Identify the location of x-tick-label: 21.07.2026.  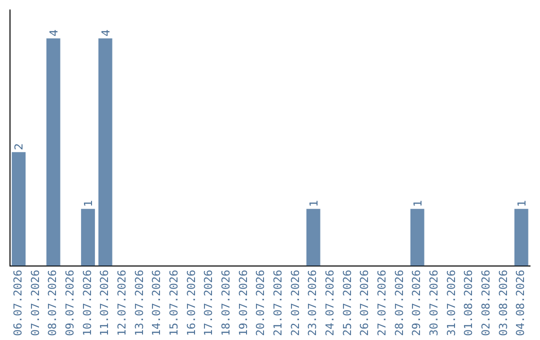
(278, 303).